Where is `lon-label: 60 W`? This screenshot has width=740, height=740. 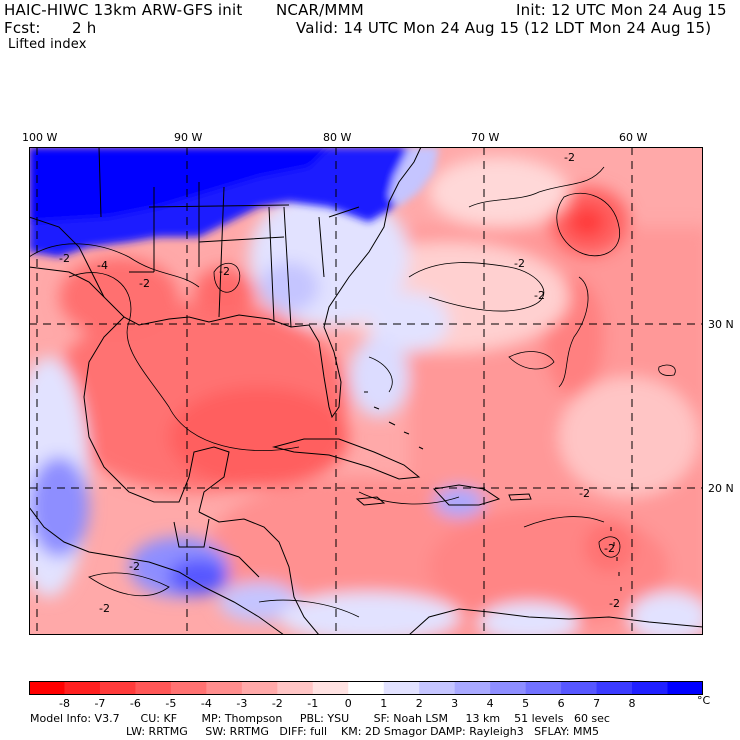
lon-label: 60 W is located at coordinates (633, 137).